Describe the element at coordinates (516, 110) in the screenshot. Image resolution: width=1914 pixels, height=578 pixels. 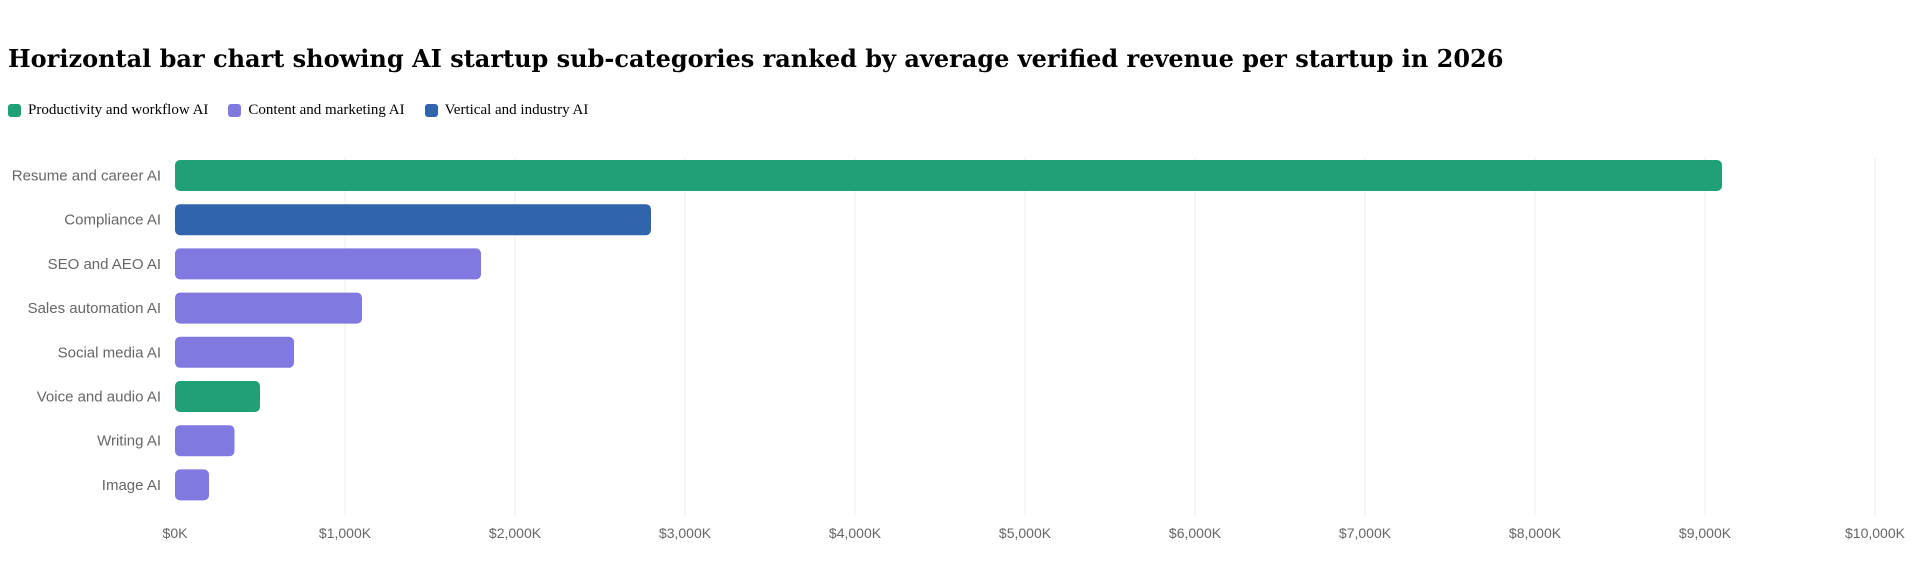
I see `legend-label-vertical: Vertical and industry AI` at that location.